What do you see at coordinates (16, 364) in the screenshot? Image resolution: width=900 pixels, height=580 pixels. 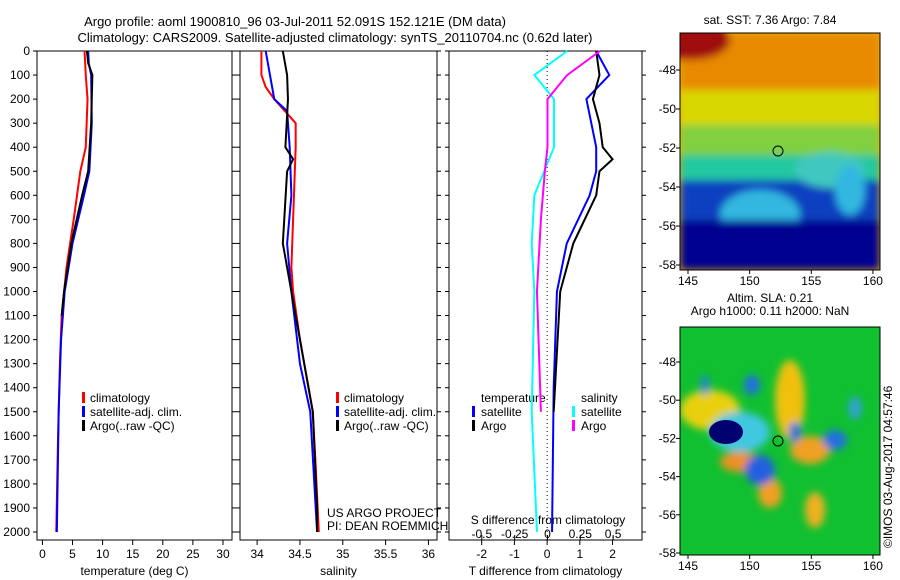 I see `y-tick-label: 1300` at bounding box center [16, 364].